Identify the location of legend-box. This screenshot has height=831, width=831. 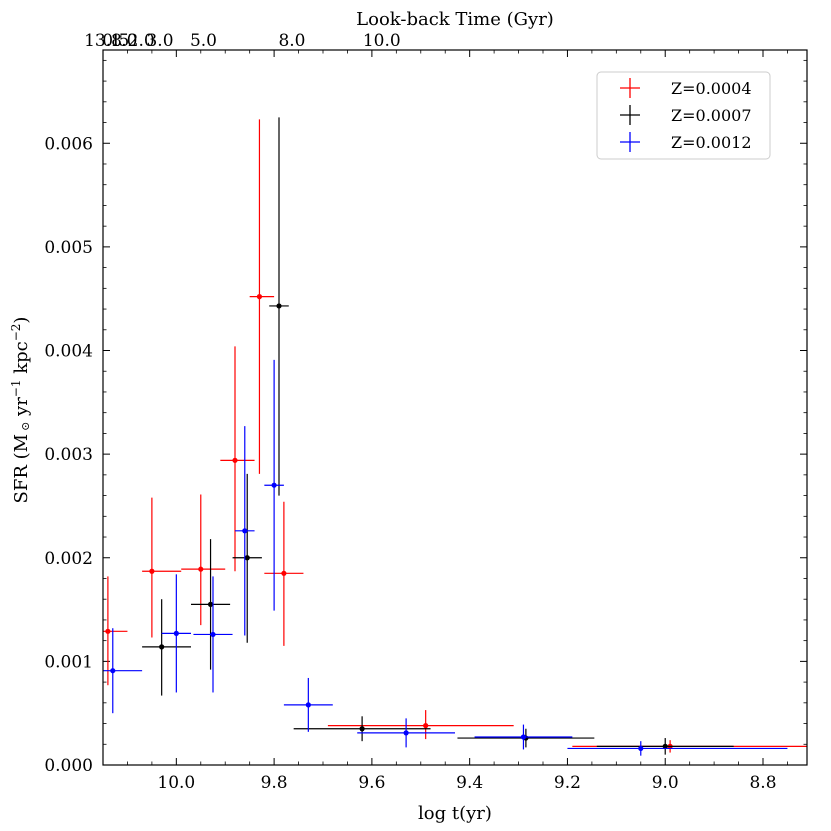
(683, 115).